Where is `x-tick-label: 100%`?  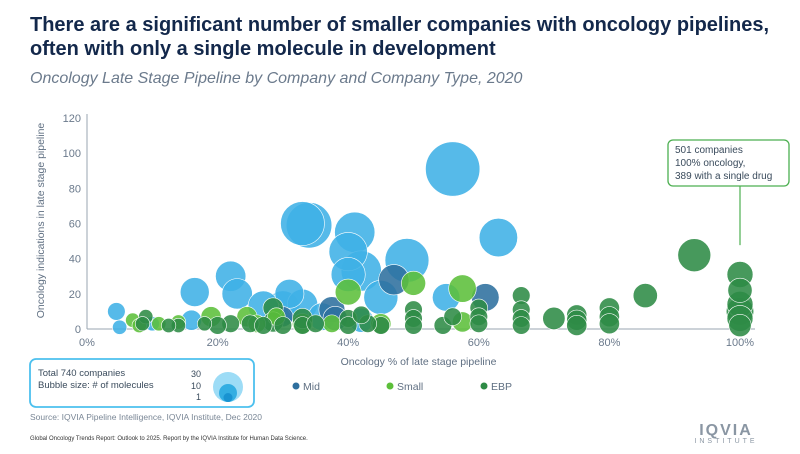
x-tick-label: 100% is located at coordinates (740, 343).